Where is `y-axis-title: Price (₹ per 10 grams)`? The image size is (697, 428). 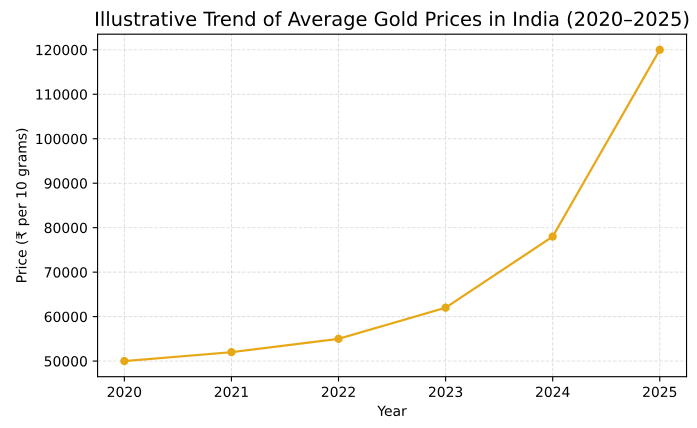
y-axis-title: Price (₹ per 10 grams) is located at coordinates (23, 205).